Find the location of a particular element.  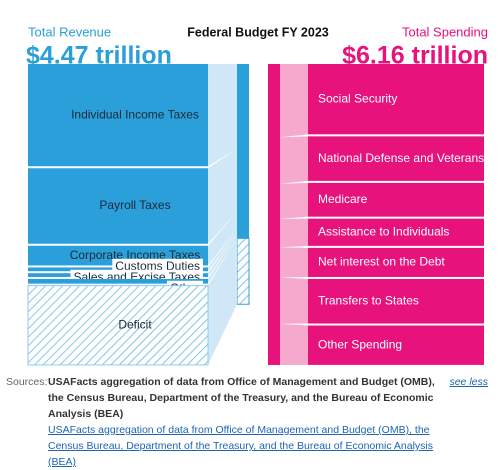

spending-label: Social Security is located at coordinates (357, 98).